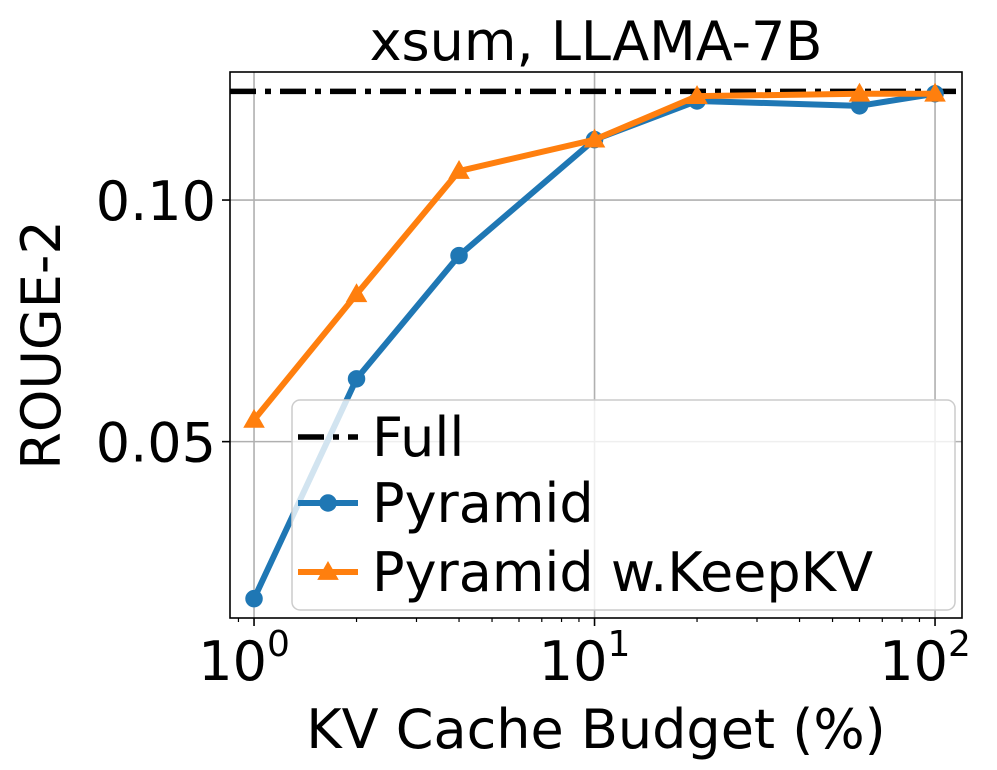 The image size is (997, 770). Describe the element at coordinates (596, 41) in the screenshot. I see `chart-title: xsum, LLAMA-7B` at that location.